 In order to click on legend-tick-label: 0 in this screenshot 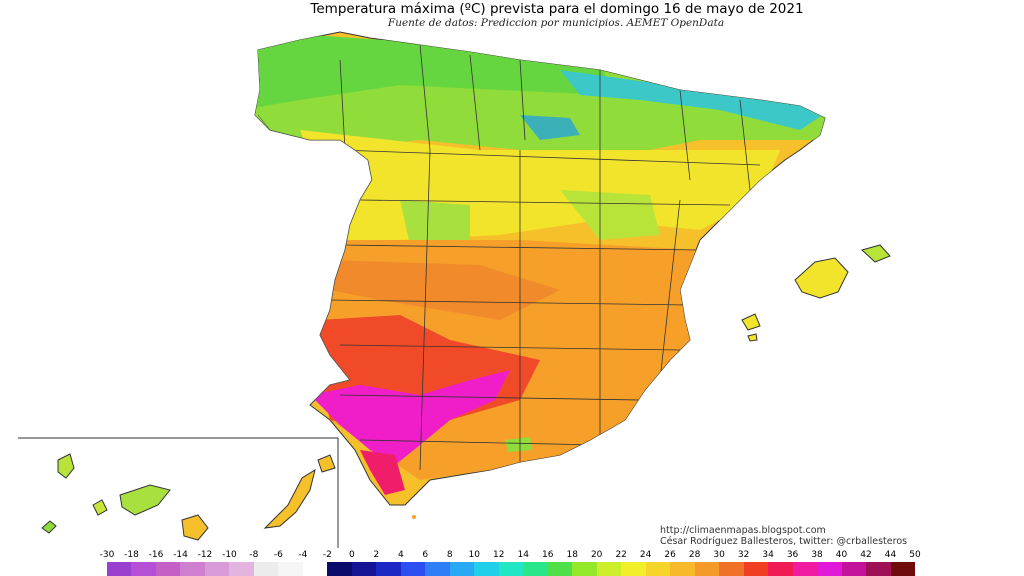, I will do `click(351, 555)`.